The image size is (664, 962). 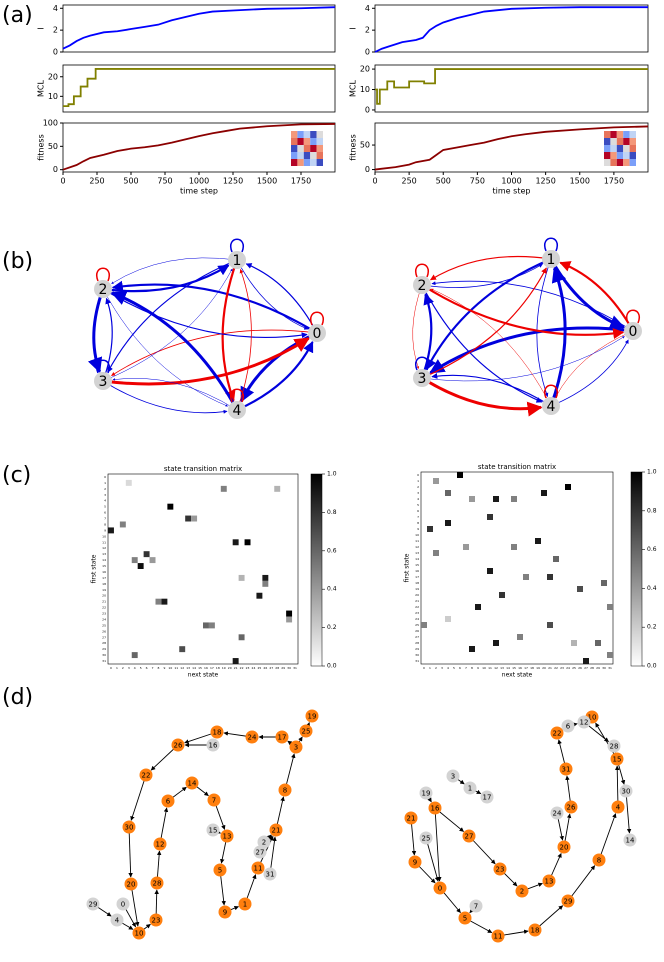 I want to click on x-tick-label: 19, so click(x=224, y=668).